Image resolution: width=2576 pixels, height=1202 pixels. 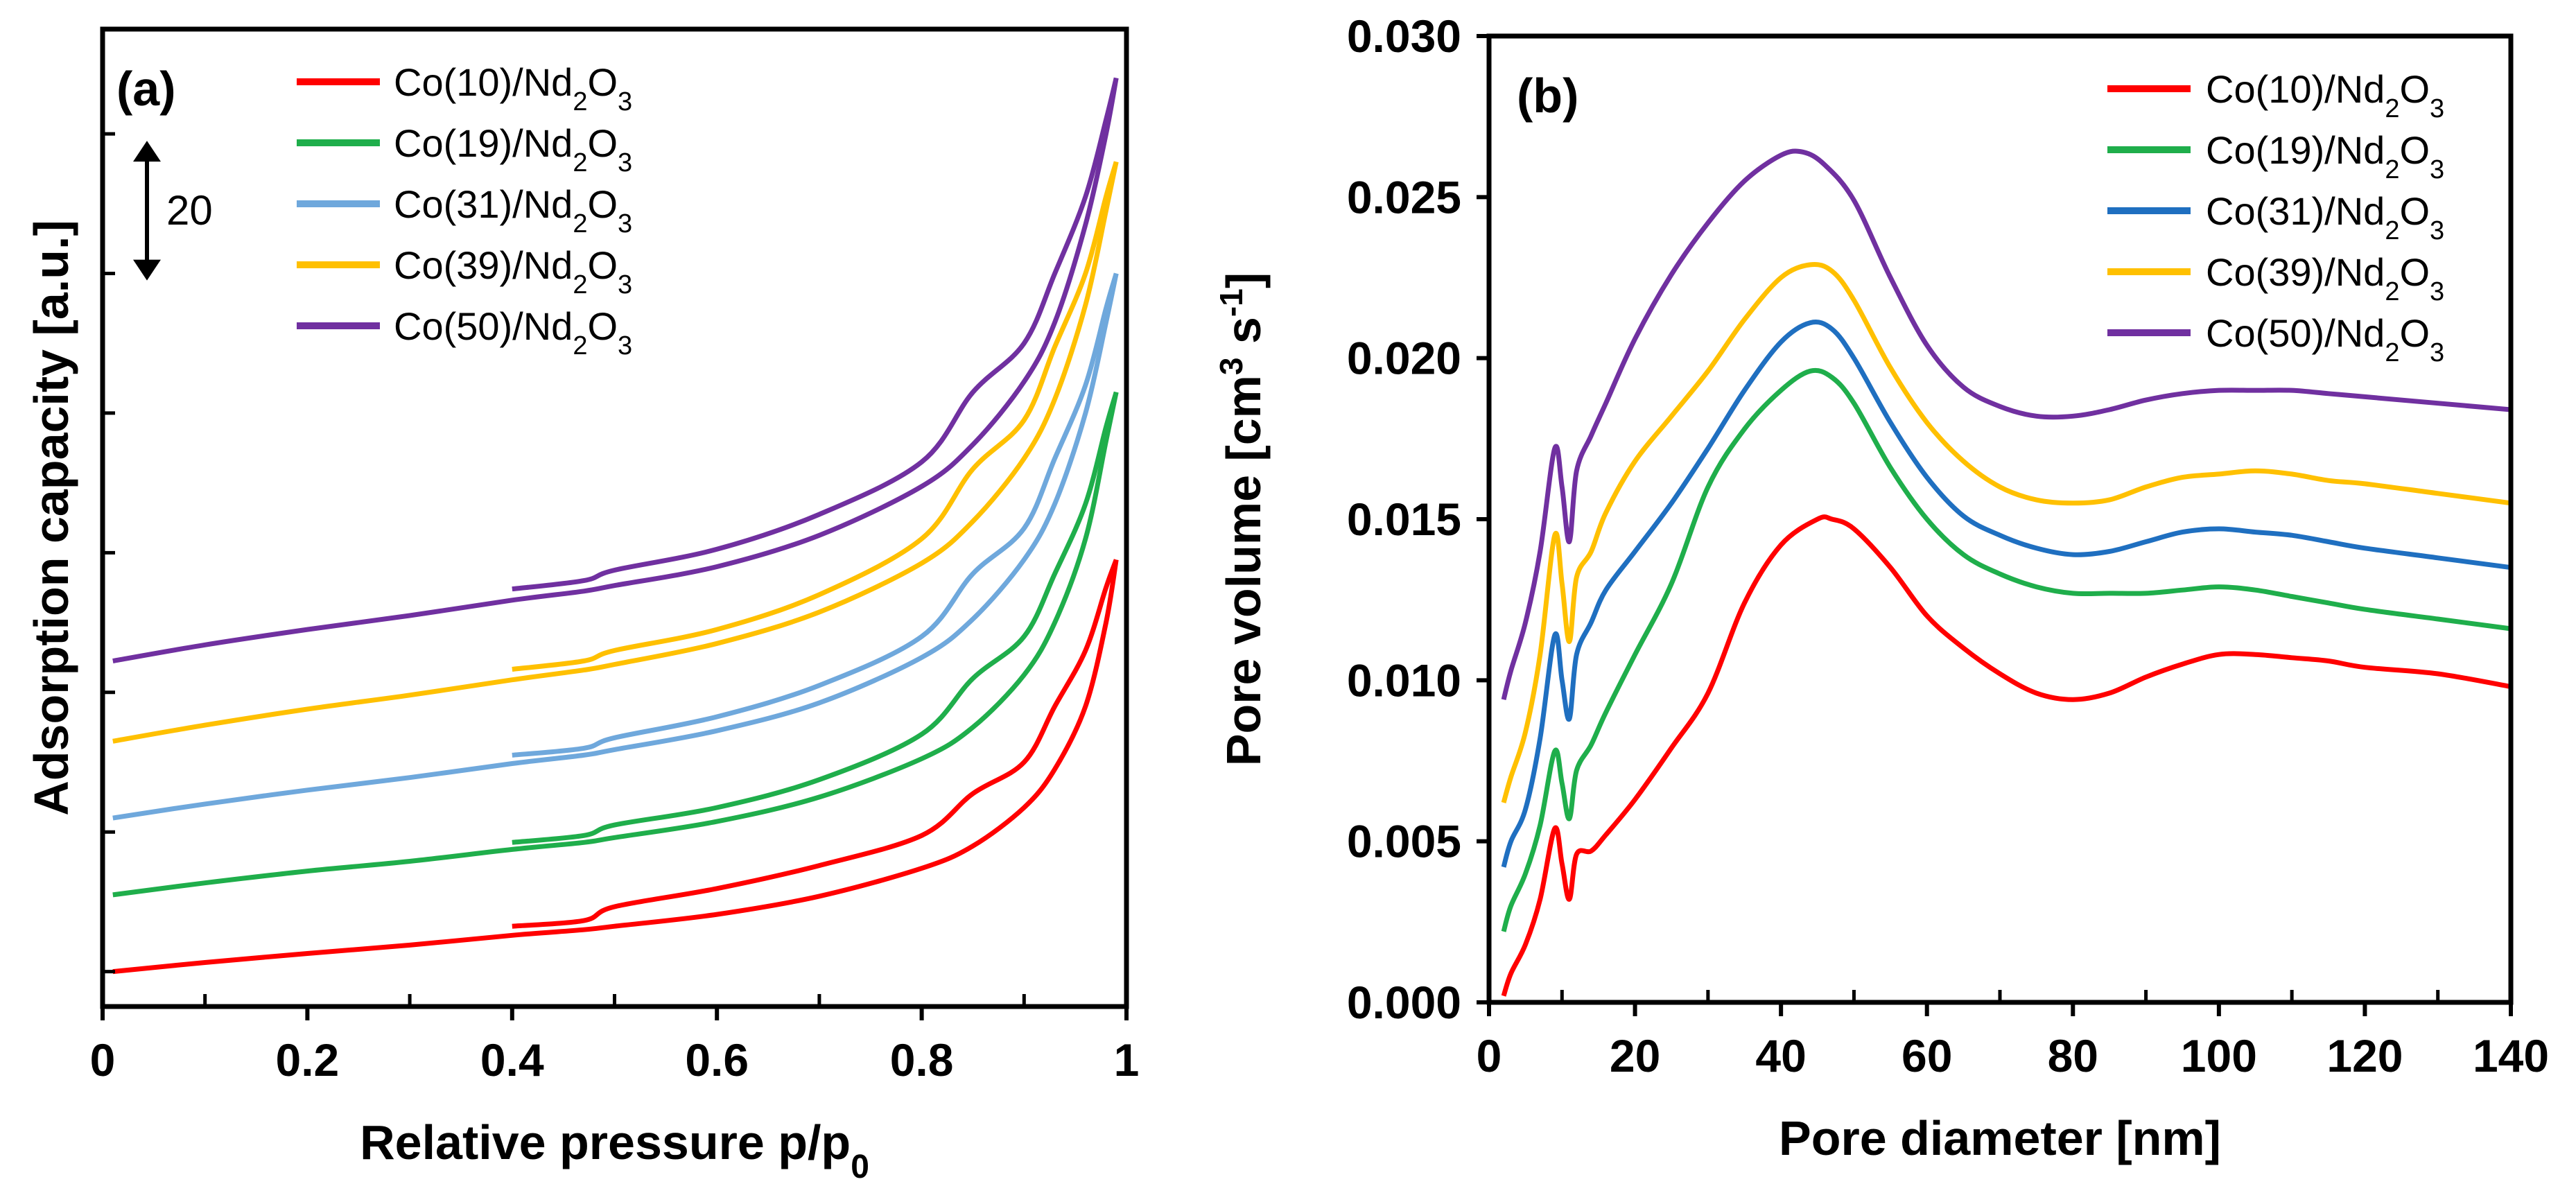 What do you see at coordinates (922, 1060) in the screenshot?
I see `x-tick-label-a: 0.8` at bounding box center [922, 1060].